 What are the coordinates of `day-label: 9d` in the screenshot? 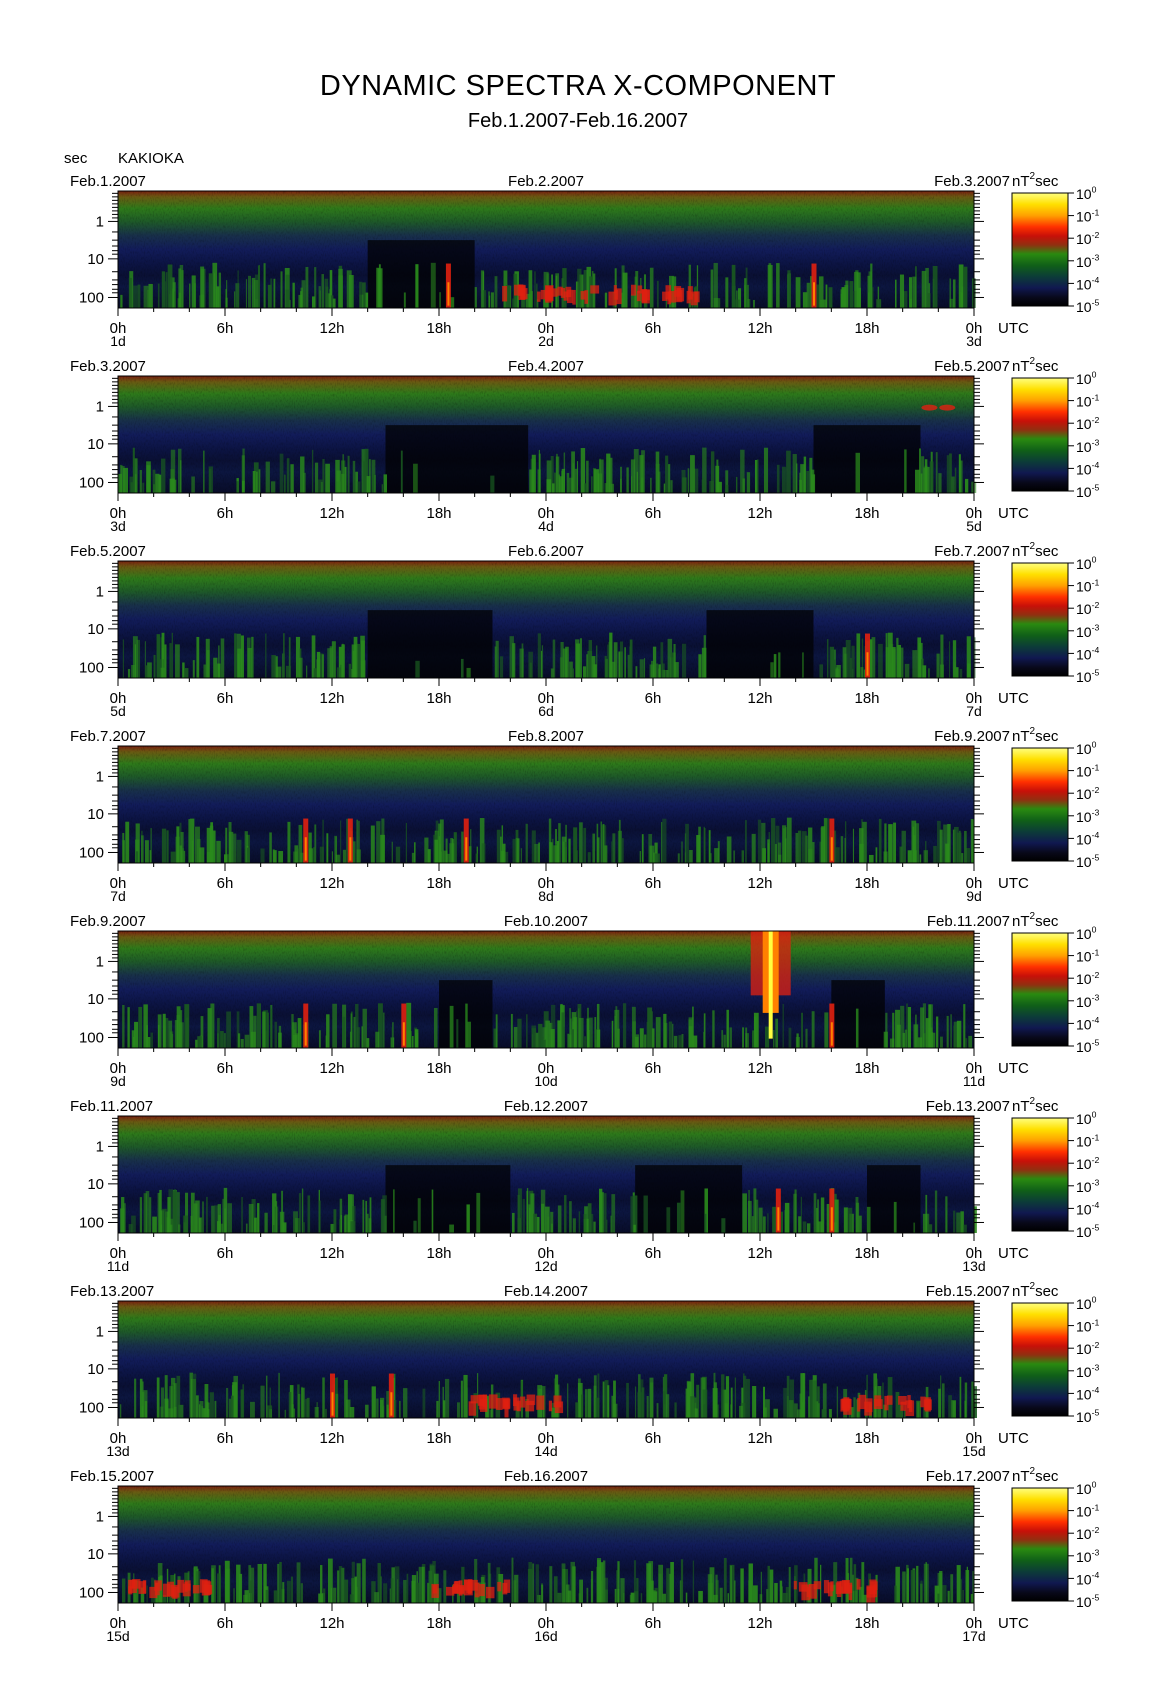 It's located at (974, 896).